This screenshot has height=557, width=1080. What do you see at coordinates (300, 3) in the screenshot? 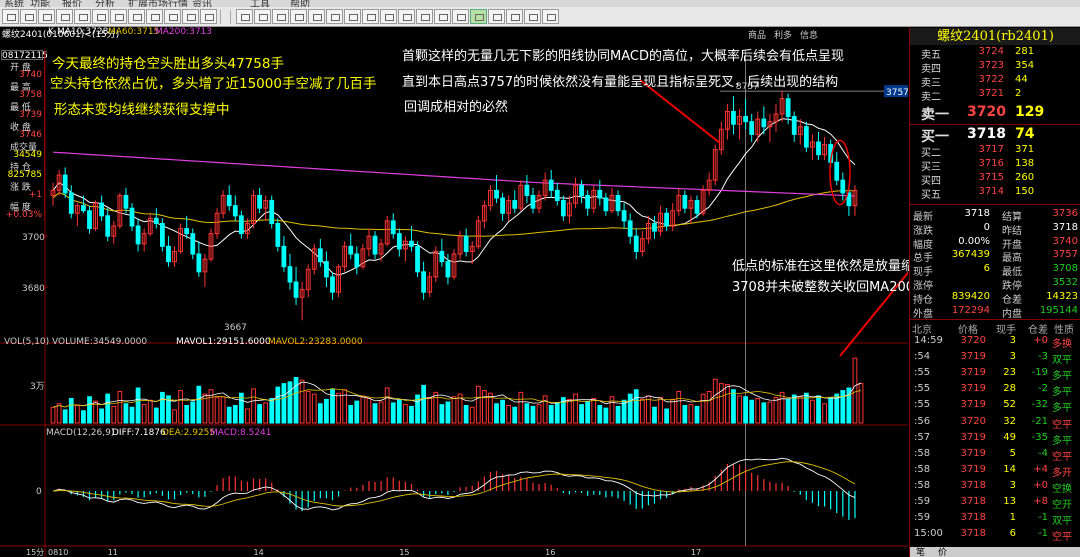
I see `menu-item: 帮助` at bounding box center [300, 3].